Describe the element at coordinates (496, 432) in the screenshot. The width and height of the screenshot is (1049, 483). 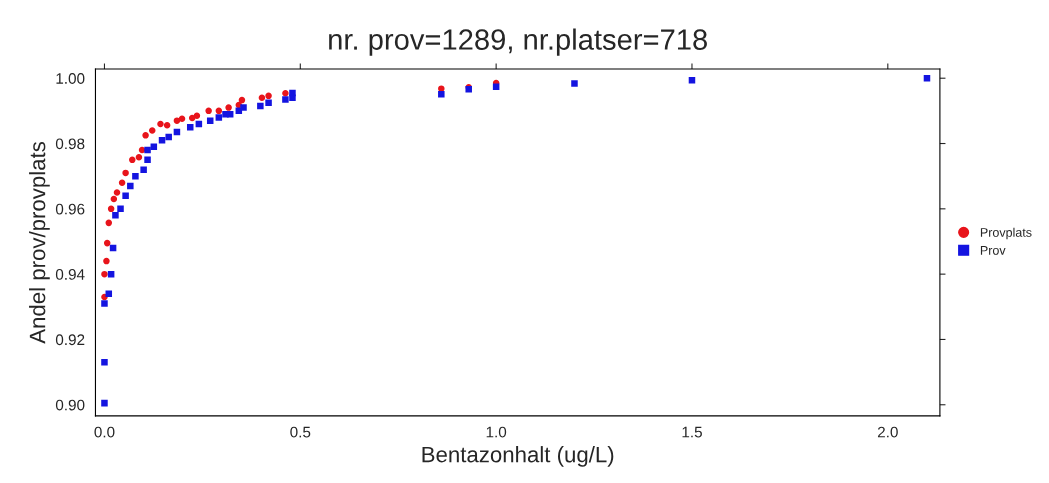
I see `x-tick-label: 1.0` at that location.